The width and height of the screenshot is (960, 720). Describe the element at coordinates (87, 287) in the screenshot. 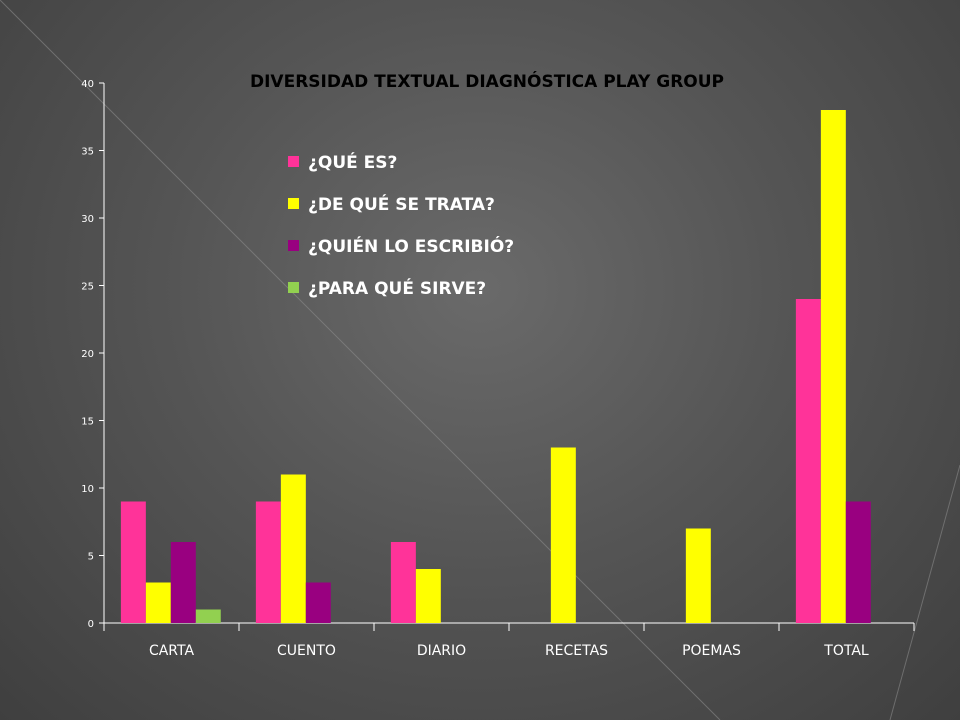

I see `y-tick-label: 25` at that location.